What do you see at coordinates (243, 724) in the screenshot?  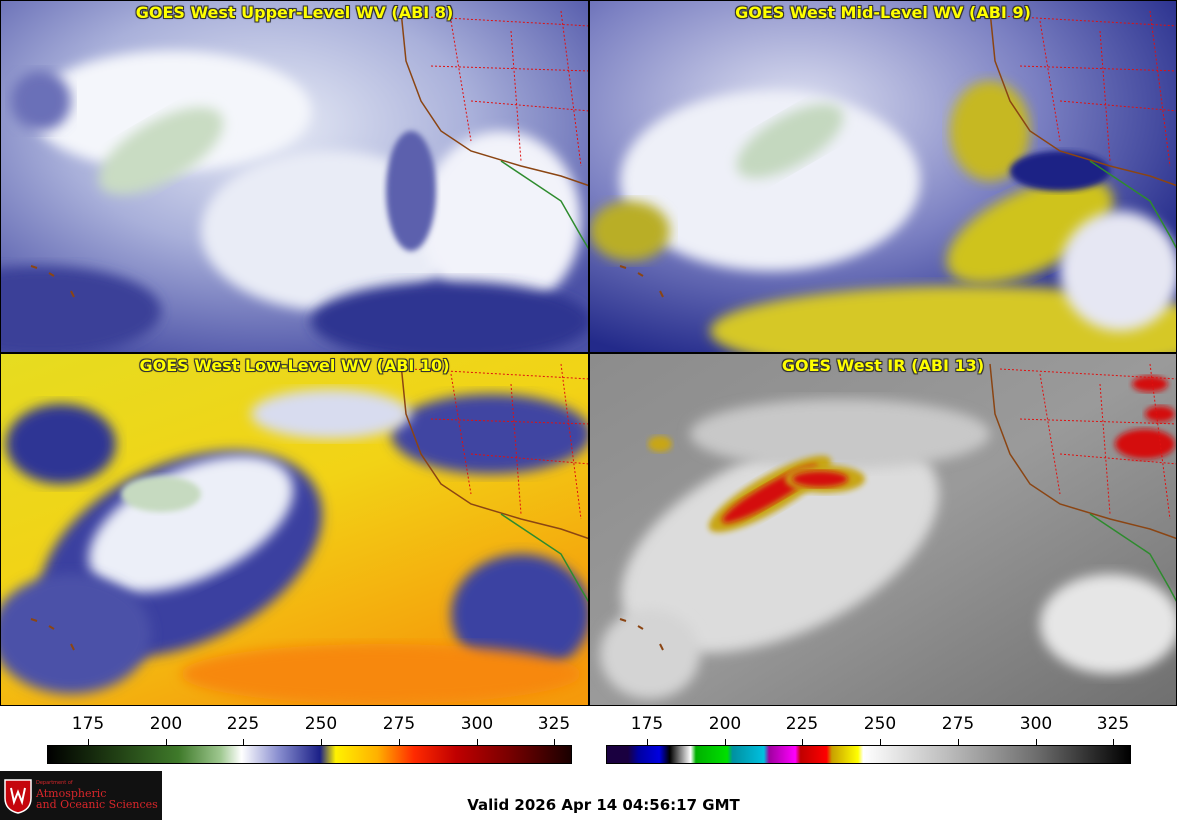 I see `wv-tick-label: 225` at bounding box center [243, 724].